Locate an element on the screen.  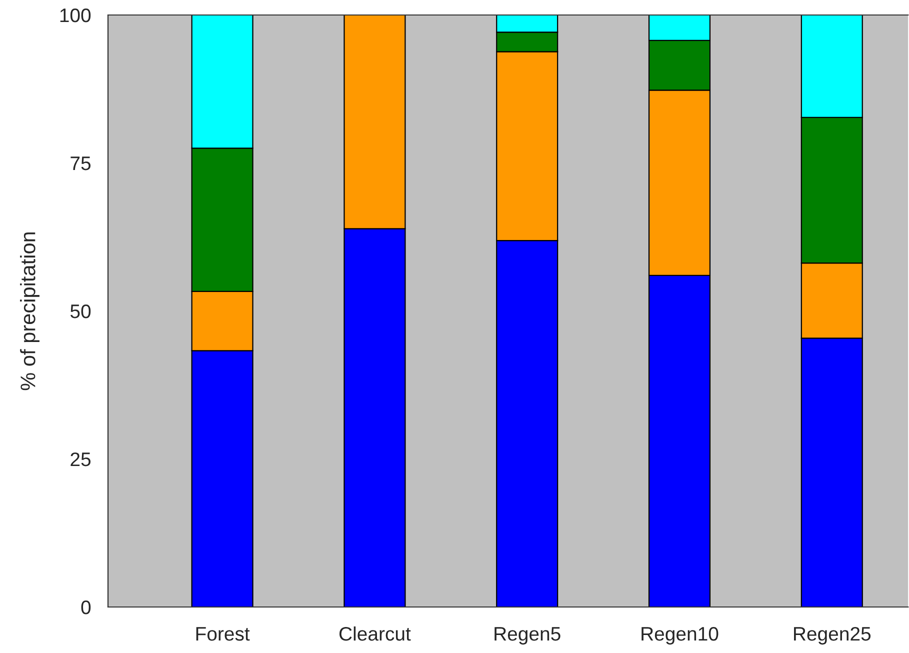
y-tick-label: 75 is located at coordinates (80, 163).